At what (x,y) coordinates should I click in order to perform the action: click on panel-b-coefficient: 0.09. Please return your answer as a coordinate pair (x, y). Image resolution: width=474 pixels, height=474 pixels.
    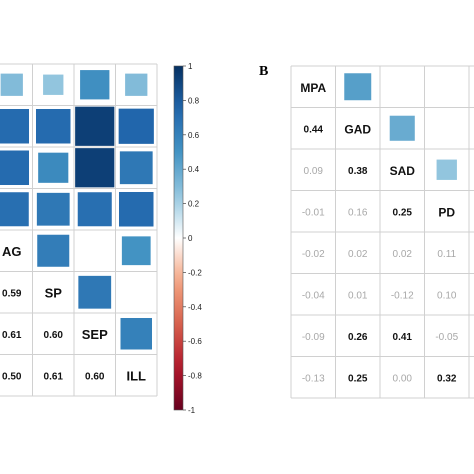
    Looking at the image, I should click on (314, 171).